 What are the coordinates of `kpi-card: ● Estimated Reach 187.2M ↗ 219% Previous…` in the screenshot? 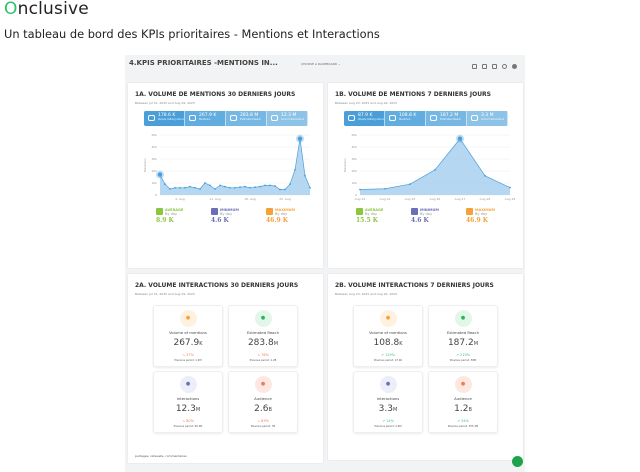 It's located at (463, 336).